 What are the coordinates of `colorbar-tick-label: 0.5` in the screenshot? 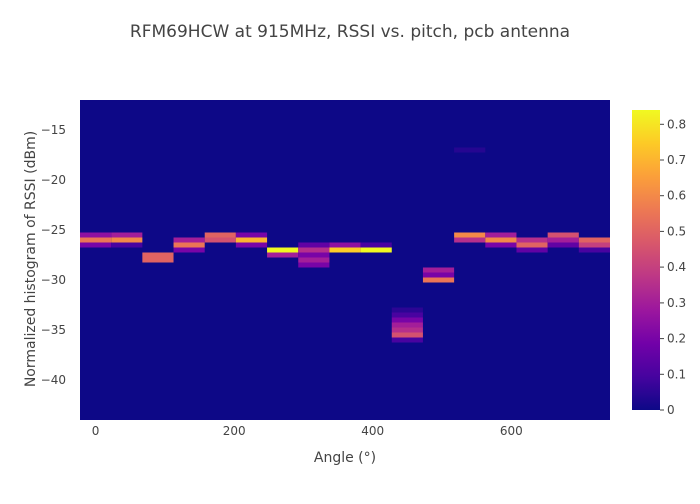 It's located at (676, 231).